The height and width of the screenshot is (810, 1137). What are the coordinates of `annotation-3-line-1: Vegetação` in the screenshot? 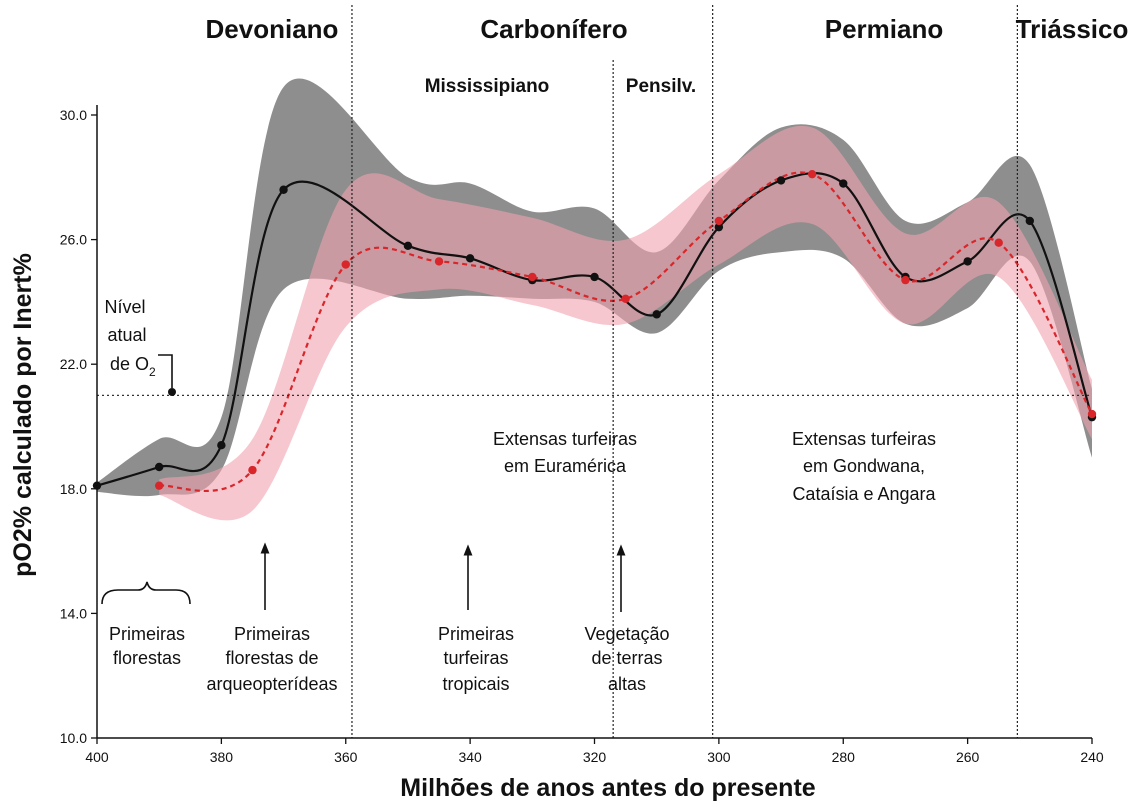 It's located at (626, 634).